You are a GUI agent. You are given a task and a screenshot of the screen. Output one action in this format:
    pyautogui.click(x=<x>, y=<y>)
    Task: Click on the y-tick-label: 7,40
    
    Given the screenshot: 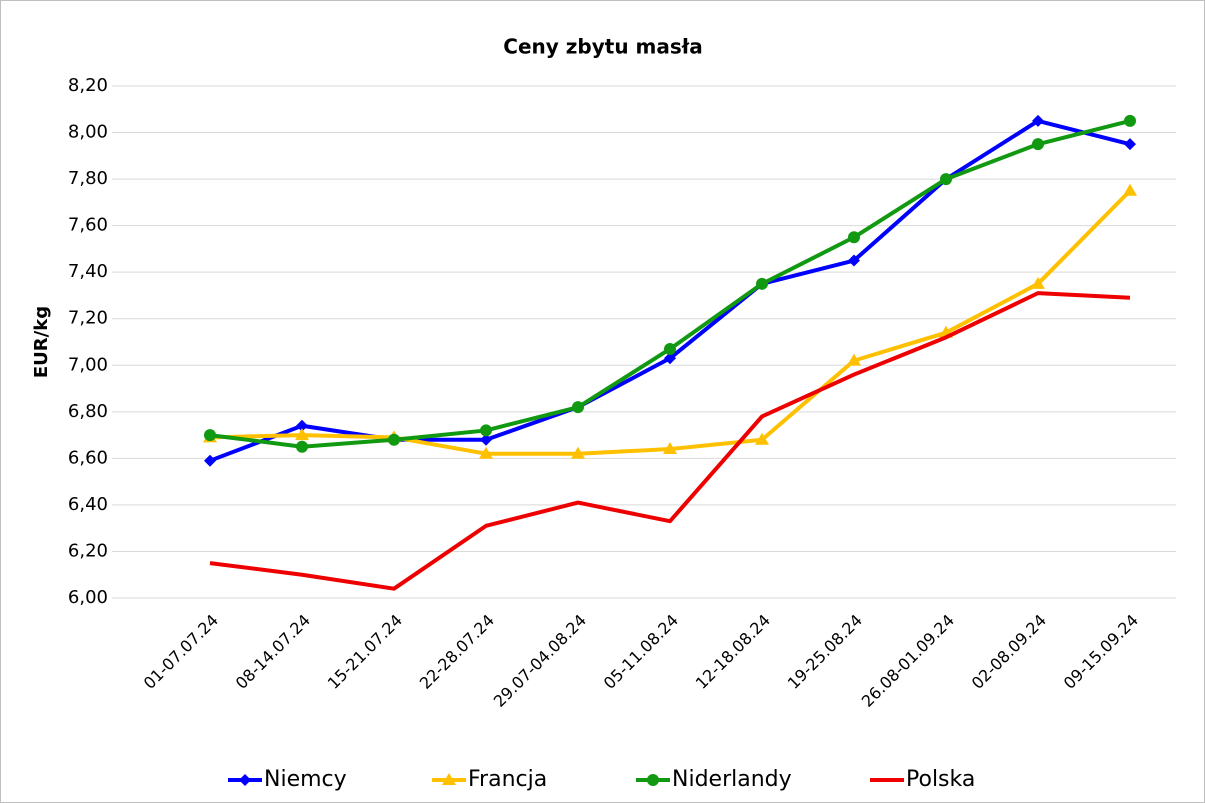 What is the action you would take?
    pyautogui.click(x=88, y=271)
    